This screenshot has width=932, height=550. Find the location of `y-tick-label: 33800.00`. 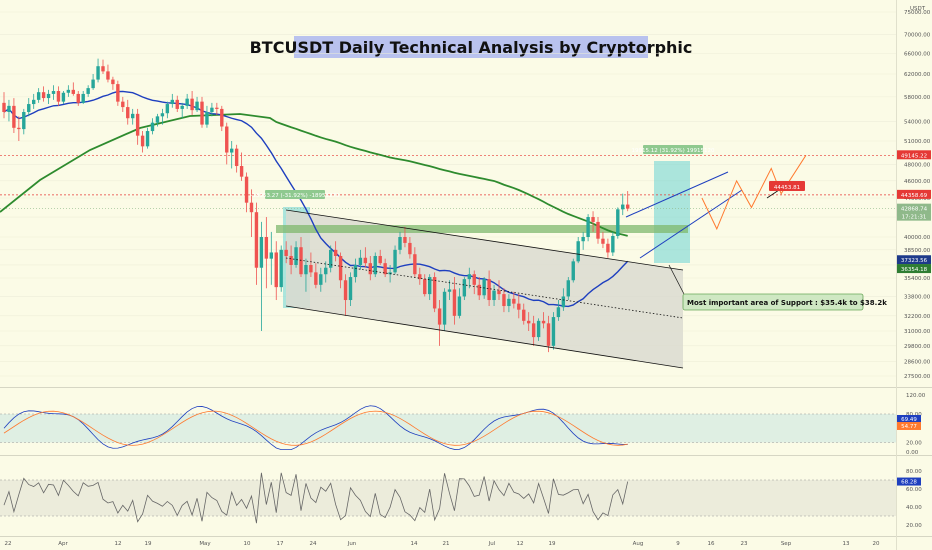

y-tick-label: 33800.00 is located at coordinates (917, 297).